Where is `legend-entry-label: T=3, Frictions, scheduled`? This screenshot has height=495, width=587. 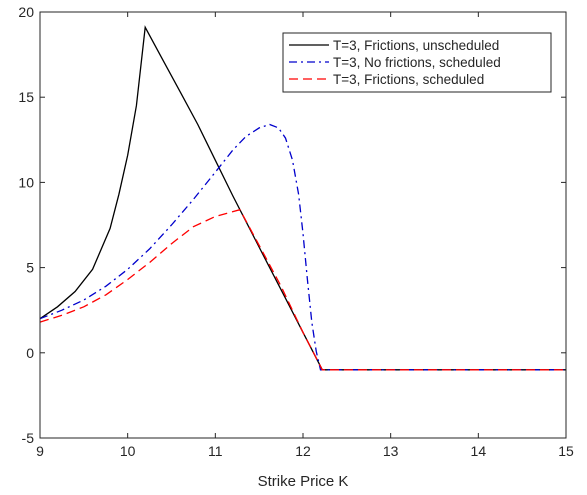 legend-entry-label: T=3, Frictions, scheduled is located at coordinates (408, 79).